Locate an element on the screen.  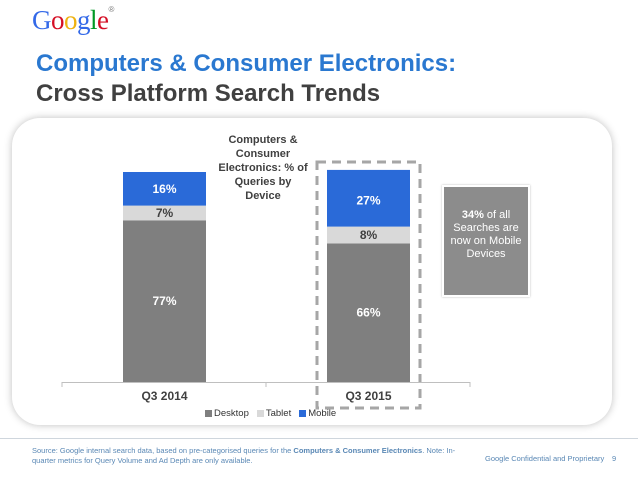
data-label-mobile: 16% is located at coordinates (164, 189).